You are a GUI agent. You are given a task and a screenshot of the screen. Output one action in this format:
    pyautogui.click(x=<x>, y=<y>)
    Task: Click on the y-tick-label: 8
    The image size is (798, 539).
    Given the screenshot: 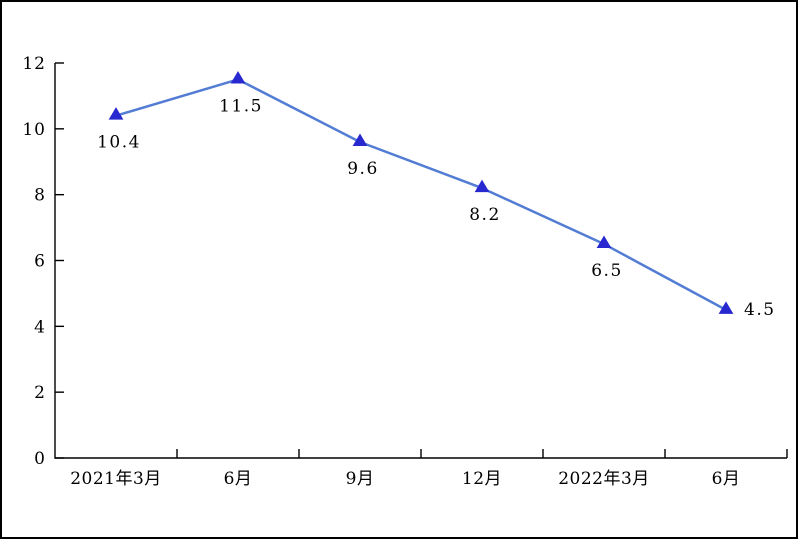 What is the action you would take?
    pyautogui.click(x=40, y=196)
    